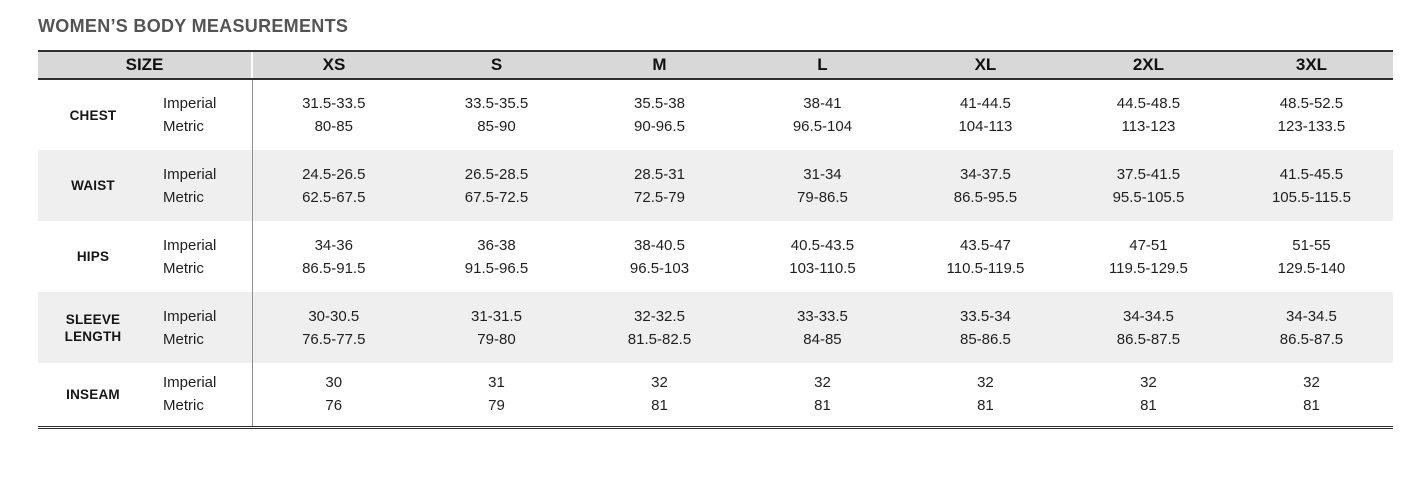  What do you see at coordinates (496, 406) in the screenshot?
I see `metric-value: 79` at bounding box center [496, 406].